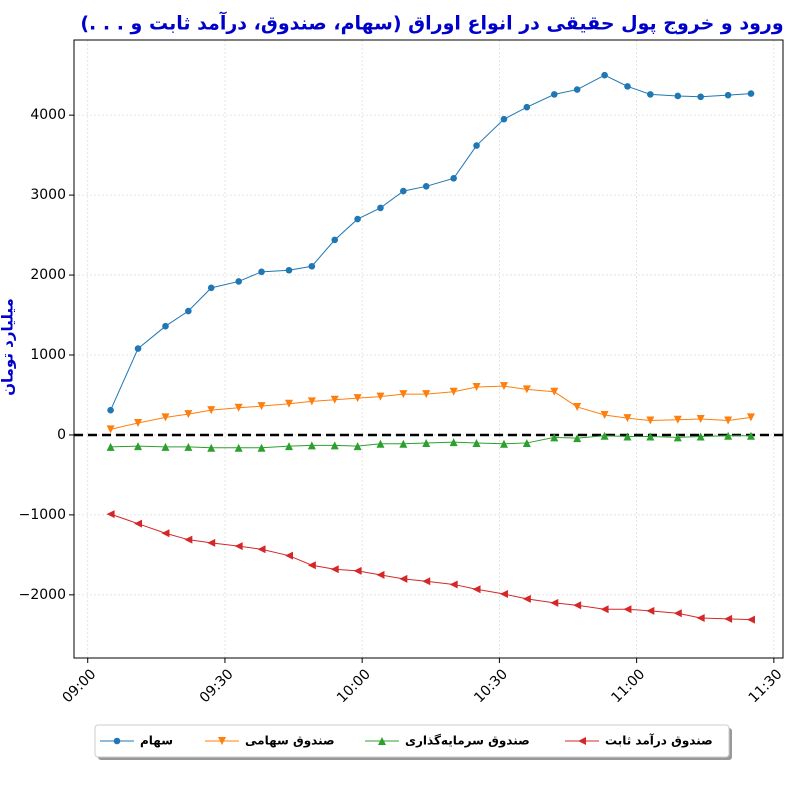 The height and width of the screenshot is (800, 800). What do you see at coordinates (467, 741) in the screenshot?
I see `legend-label: صندوق سرمایه‌گذاری` at bounding box center [467, 741].